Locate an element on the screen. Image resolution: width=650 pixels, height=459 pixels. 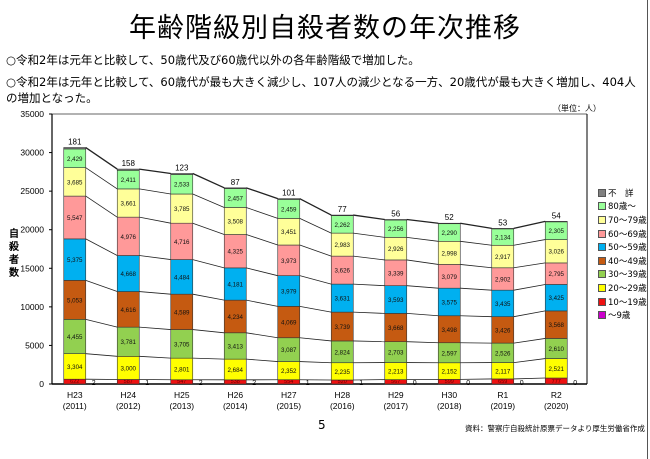
page-border is located at coordinates (647, 229).